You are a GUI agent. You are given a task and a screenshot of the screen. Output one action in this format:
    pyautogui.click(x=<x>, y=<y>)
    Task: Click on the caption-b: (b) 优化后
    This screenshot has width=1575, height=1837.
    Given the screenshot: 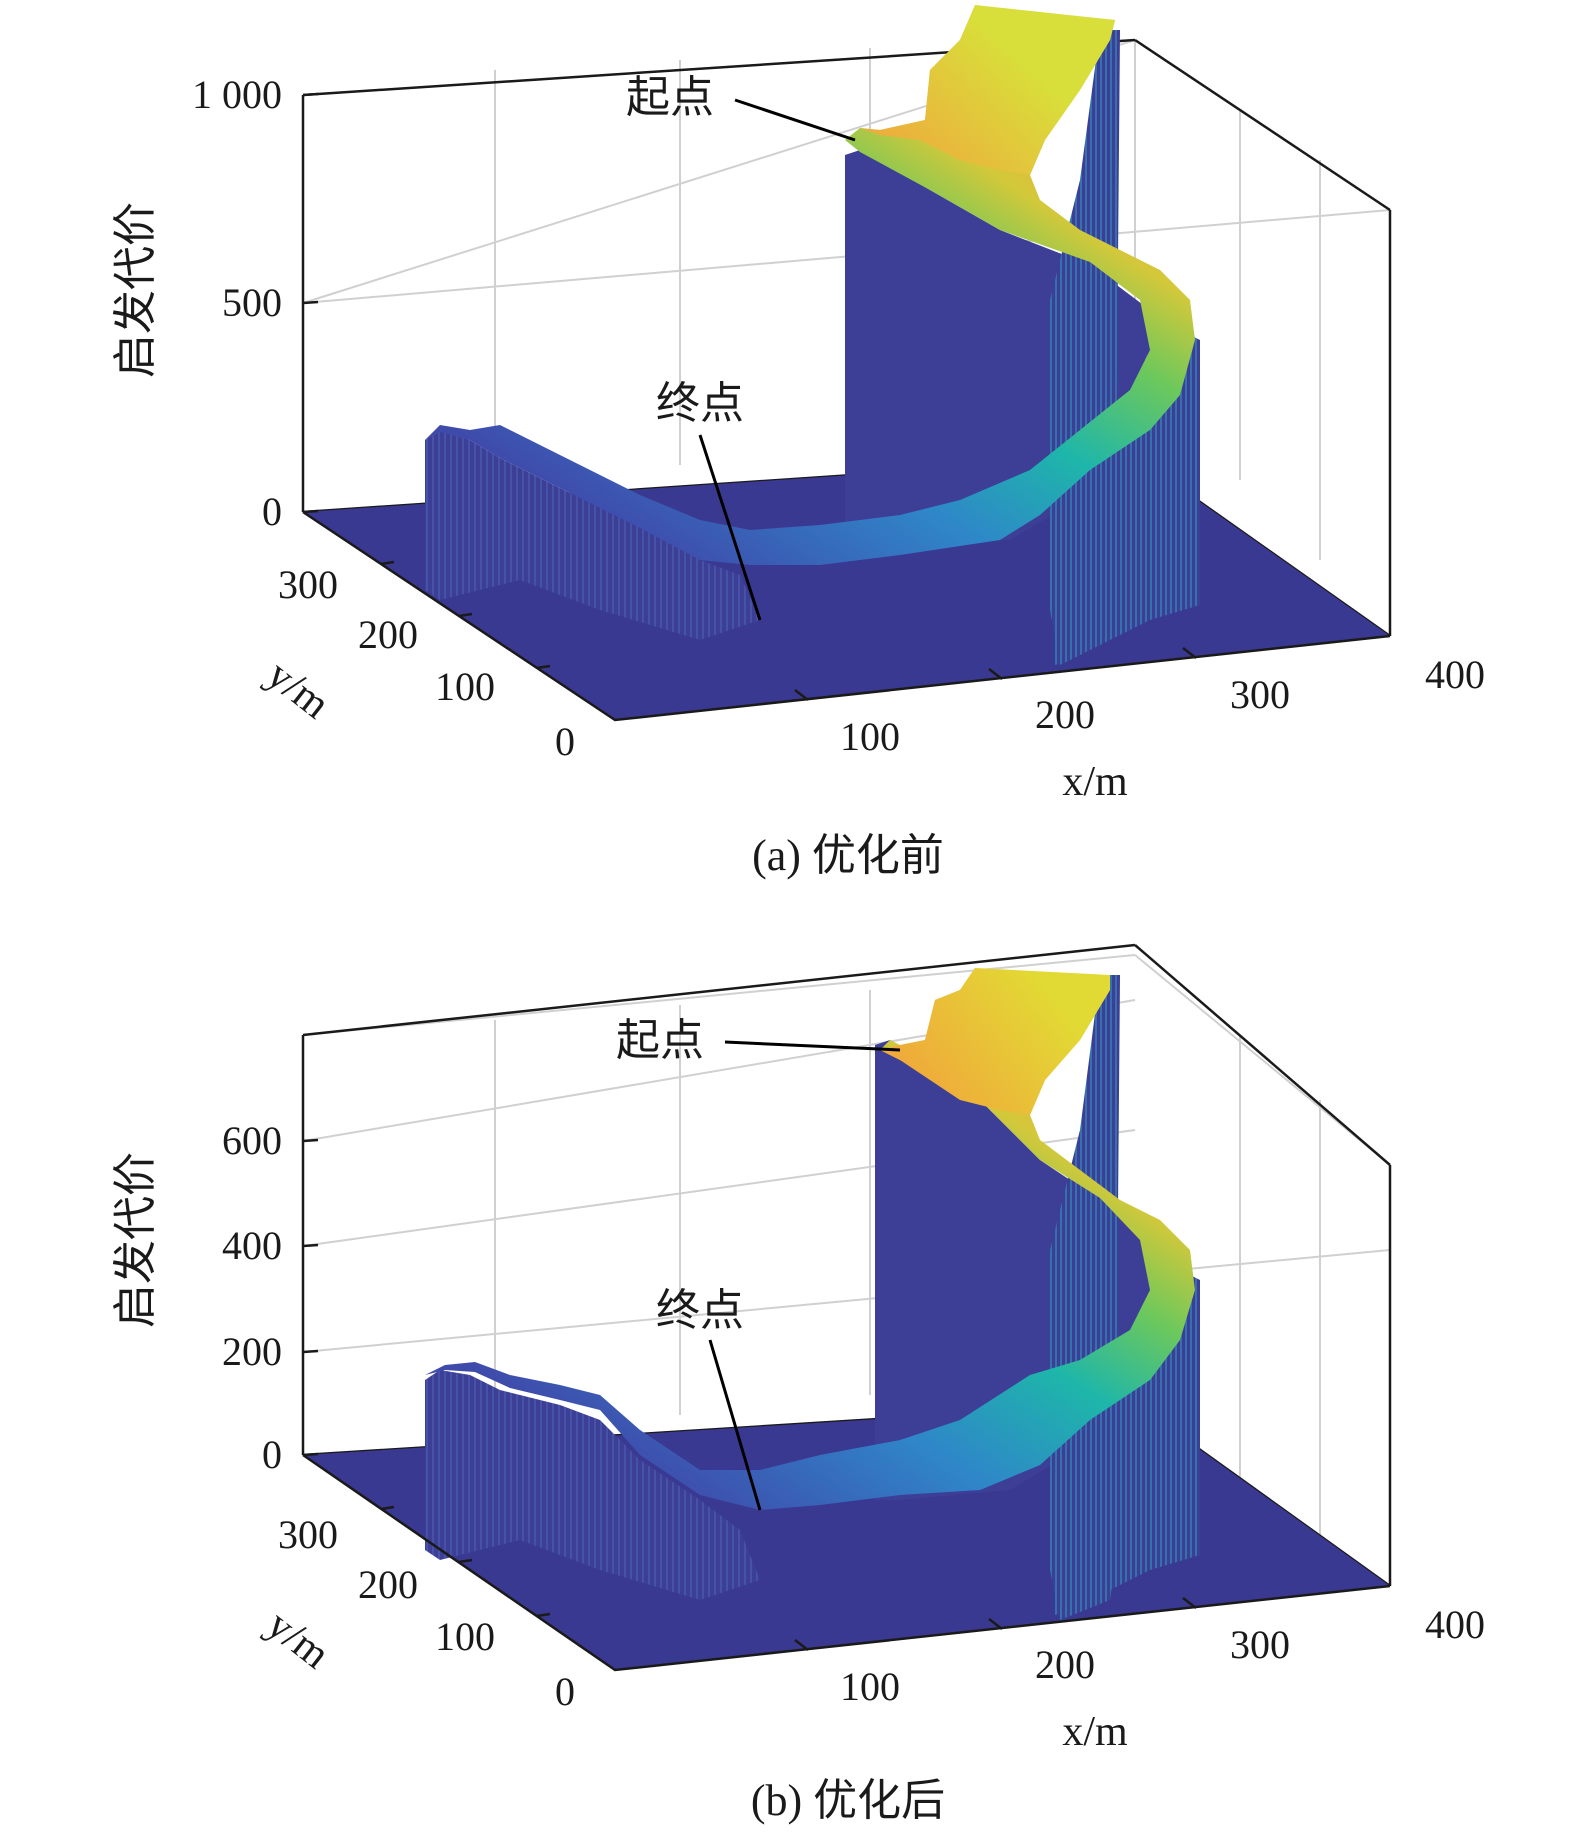 What is the action you would take?
    pyautogui.click(x=848, y=1800)
    